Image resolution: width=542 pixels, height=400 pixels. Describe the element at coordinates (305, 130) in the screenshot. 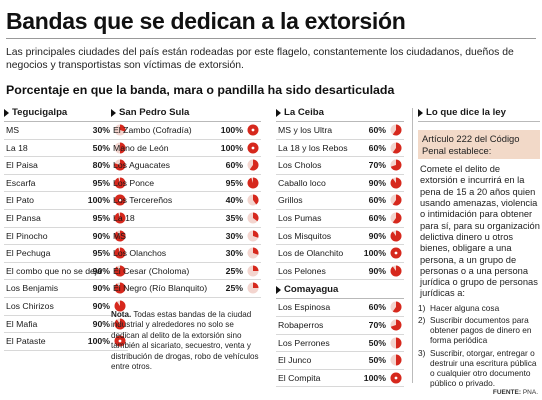

I see `gang-name: MS y los Ultra` at that location.